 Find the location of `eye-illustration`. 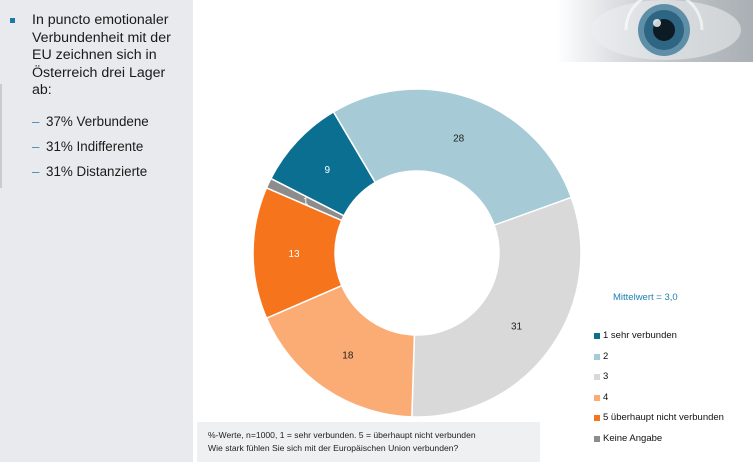

eye-illustration is located at coordinates (666, 30).